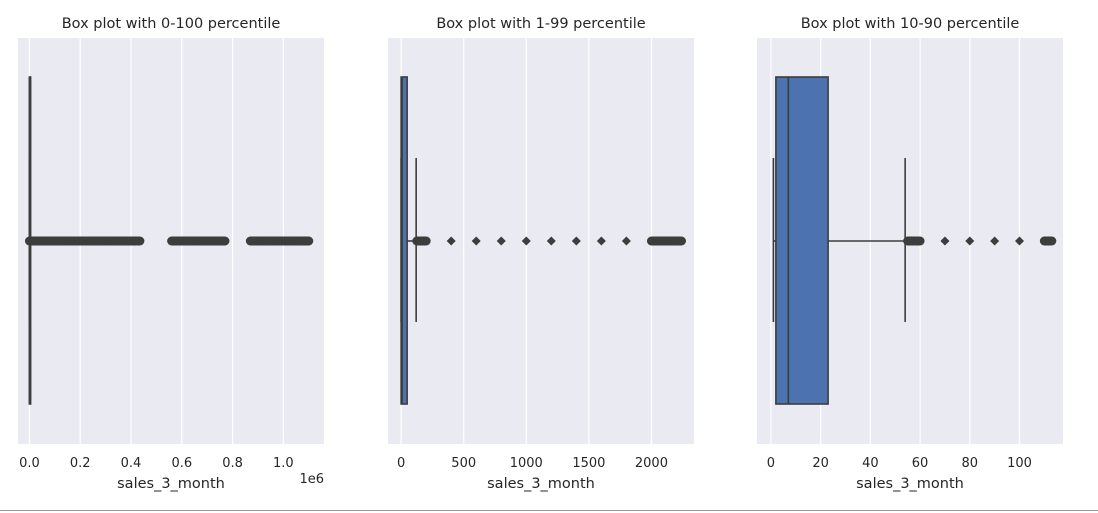 Image resolution: width=1098 pixels, height=513 pixels. Describe the element at coordinates (540, 24) in the screenshot. I see `chart-title: Box plot with 1-99 percentile` at that location.